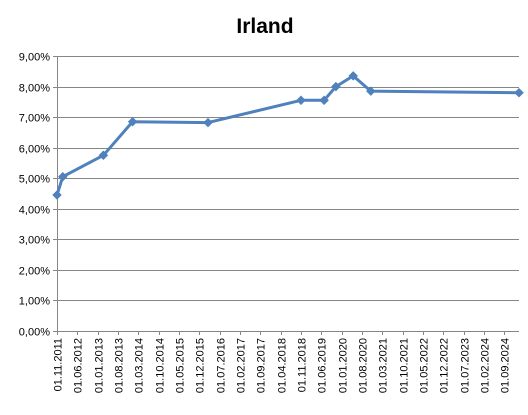  I want to click on x-tick-label: 01.05.2022, so click(425, 365).